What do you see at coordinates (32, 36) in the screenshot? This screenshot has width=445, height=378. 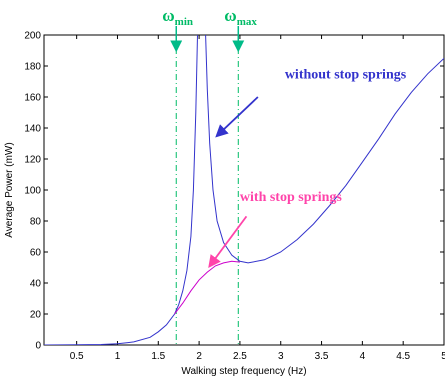 I see `y-tick-label: 200` at bounding box center [32, 36].